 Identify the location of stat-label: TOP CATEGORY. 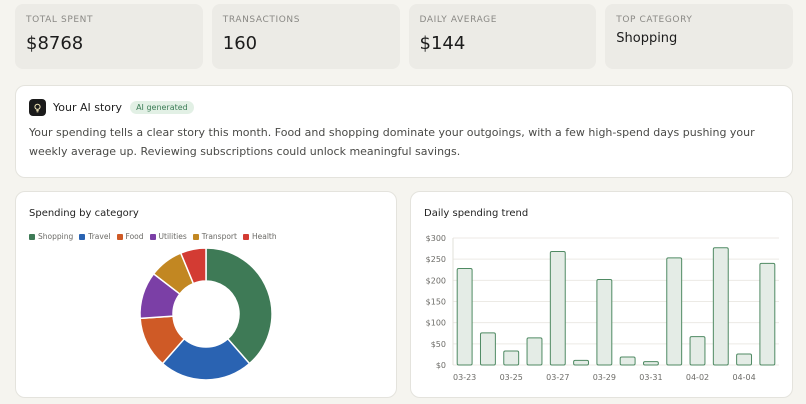
(654, 20).